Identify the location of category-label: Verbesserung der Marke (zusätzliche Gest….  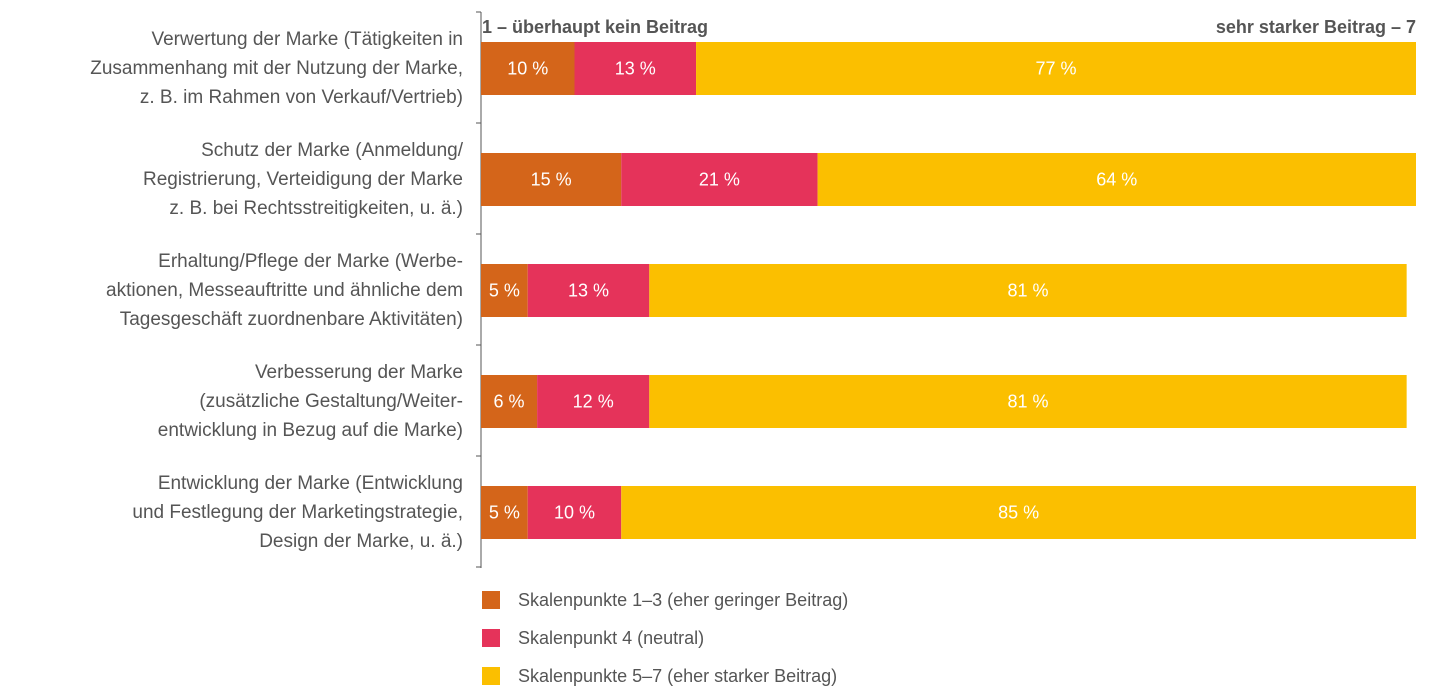
(310, 401).